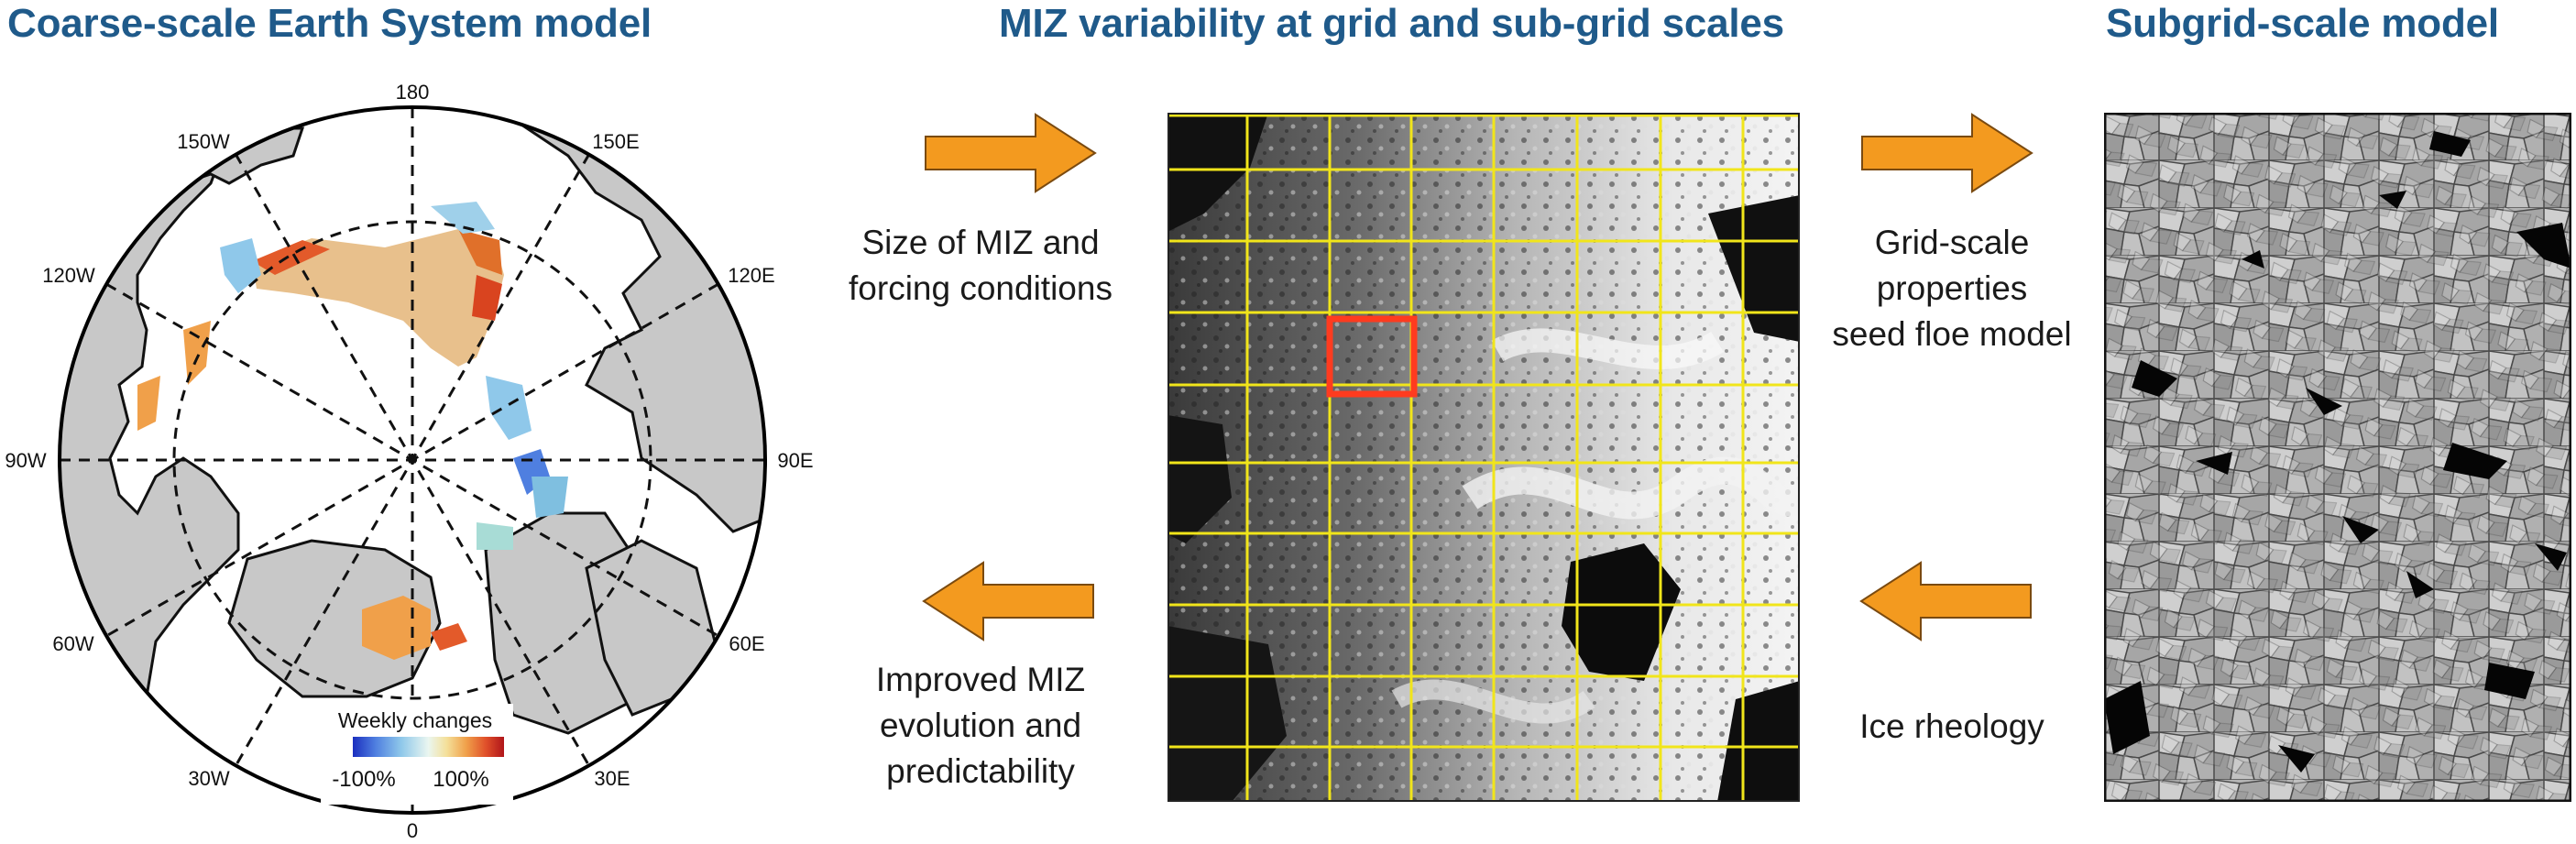 The height and width of the screenshot is (844, 2576). What do you see at coordinates (2302, 23) in the screenshot?
I see `title-subgrid-model: Subgrid-scale model` at bounding box center [2302, 23].